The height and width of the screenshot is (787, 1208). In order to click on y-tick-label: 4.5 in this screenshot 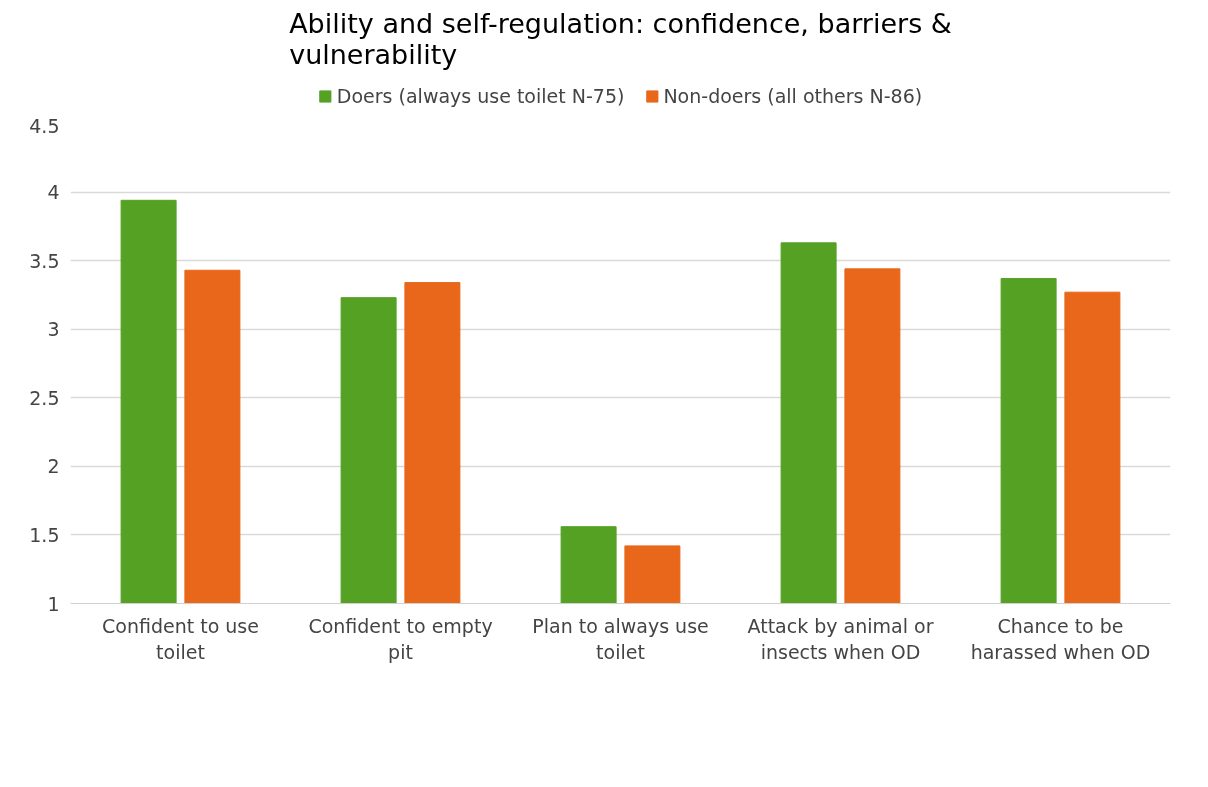, I will do `click(44, 125)`.